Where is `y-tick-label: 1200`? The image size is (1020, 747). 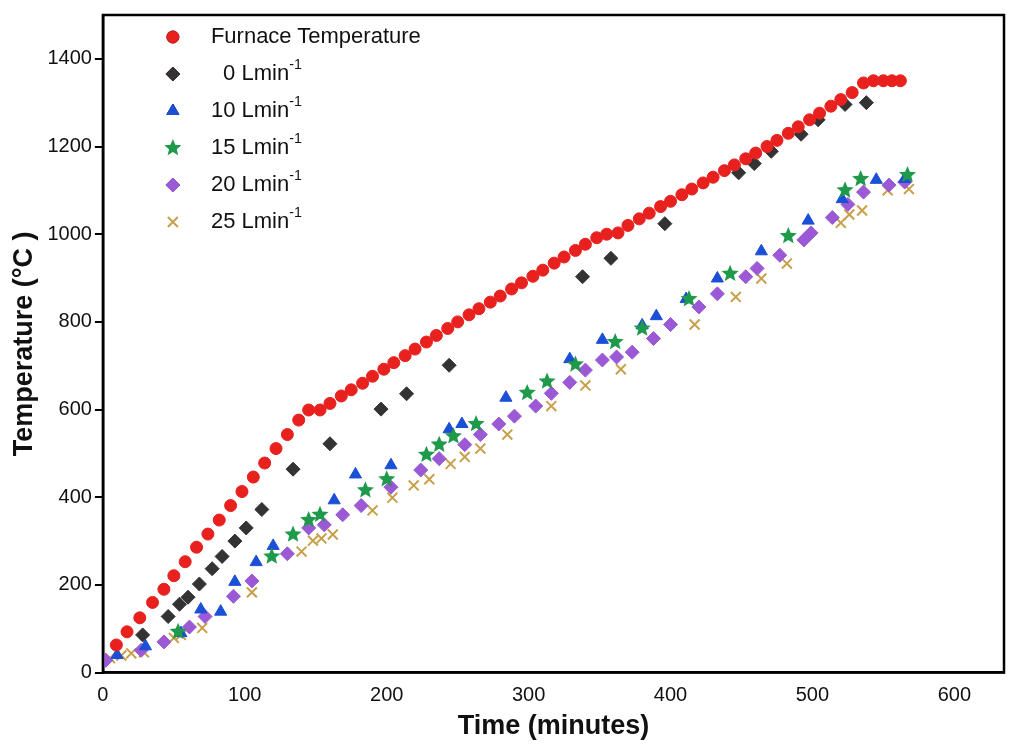
y-tick-label: 1200 is located at coordinates (69, 145).